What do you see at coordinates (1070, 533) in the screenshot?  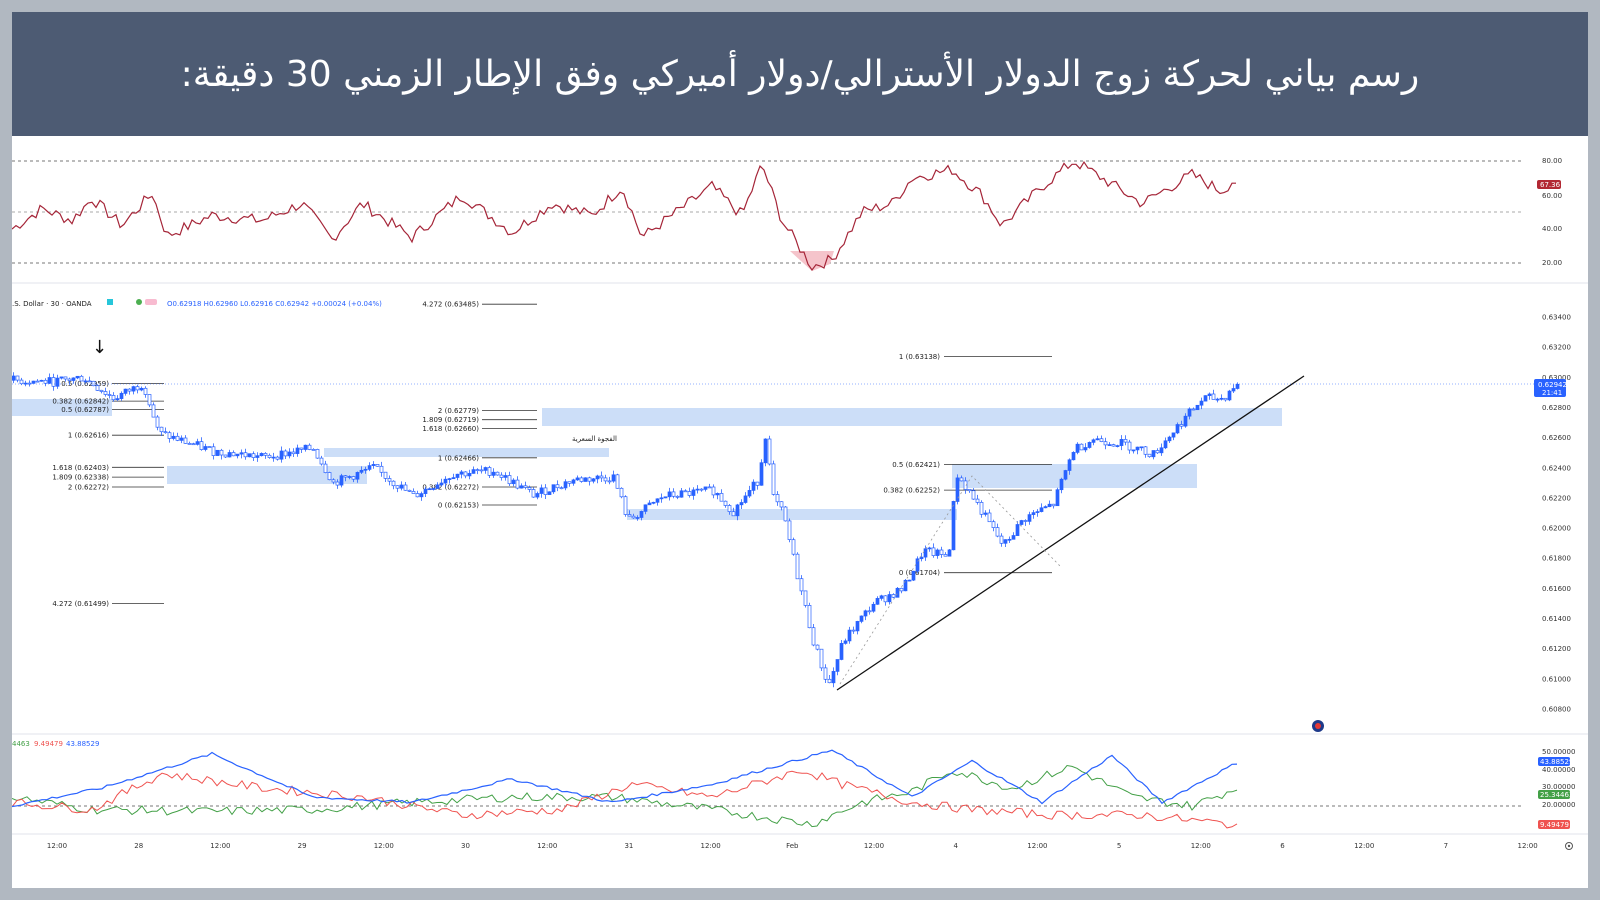 I see `trend-line` at bounding box center [1070, 533].